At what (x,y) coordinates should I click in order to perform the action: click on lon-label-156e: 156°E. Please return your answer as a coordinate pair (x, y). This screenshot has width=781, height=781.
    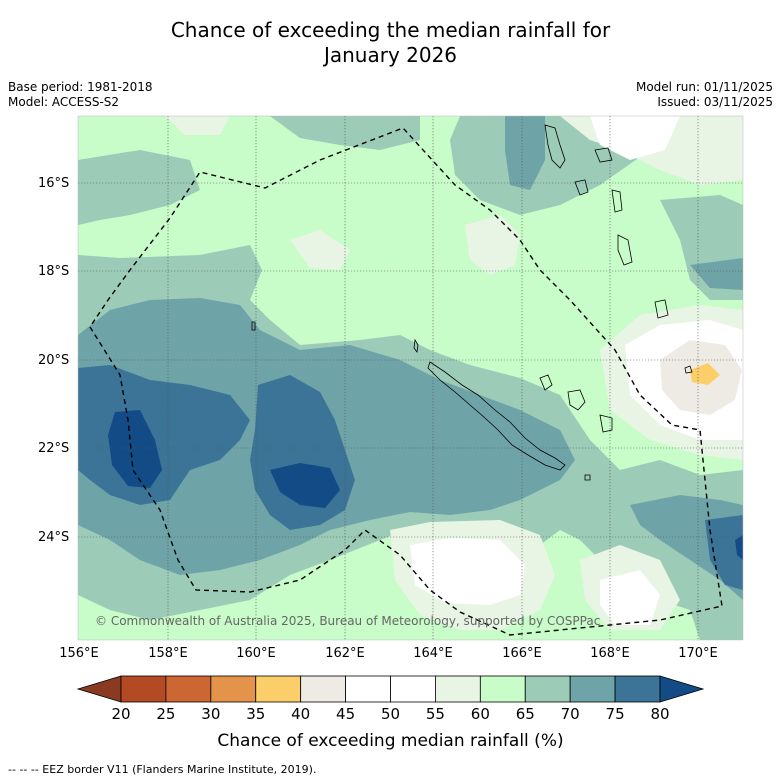
    Looking at the image, I should click on (79, 653).